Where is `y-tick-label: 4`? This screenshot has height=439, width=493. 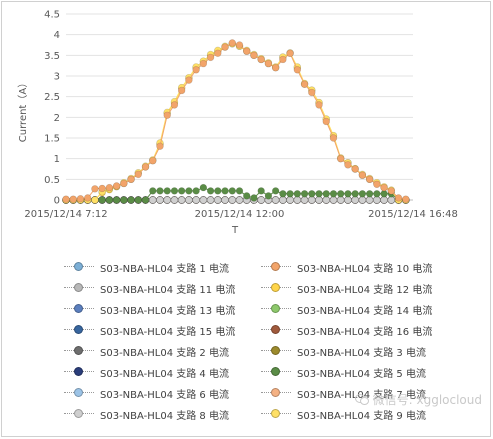
y-tick-label: 4 is located at coordinates (57, 35).